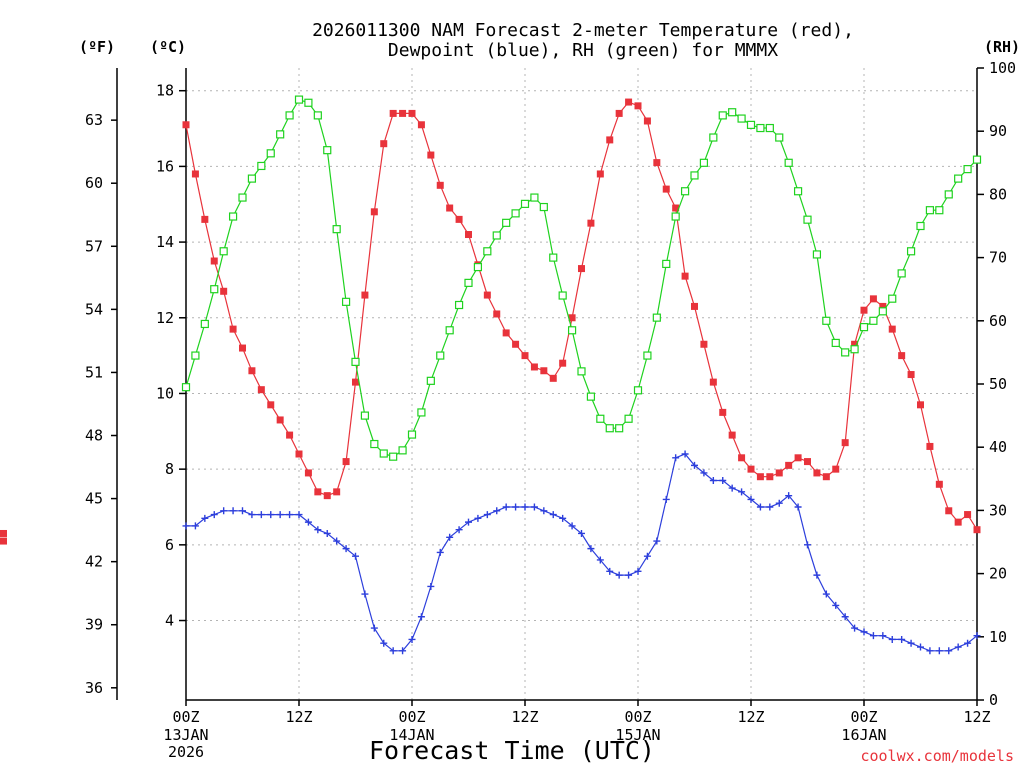  I want to click on rh-tick-label: 40, so click(998, 447).